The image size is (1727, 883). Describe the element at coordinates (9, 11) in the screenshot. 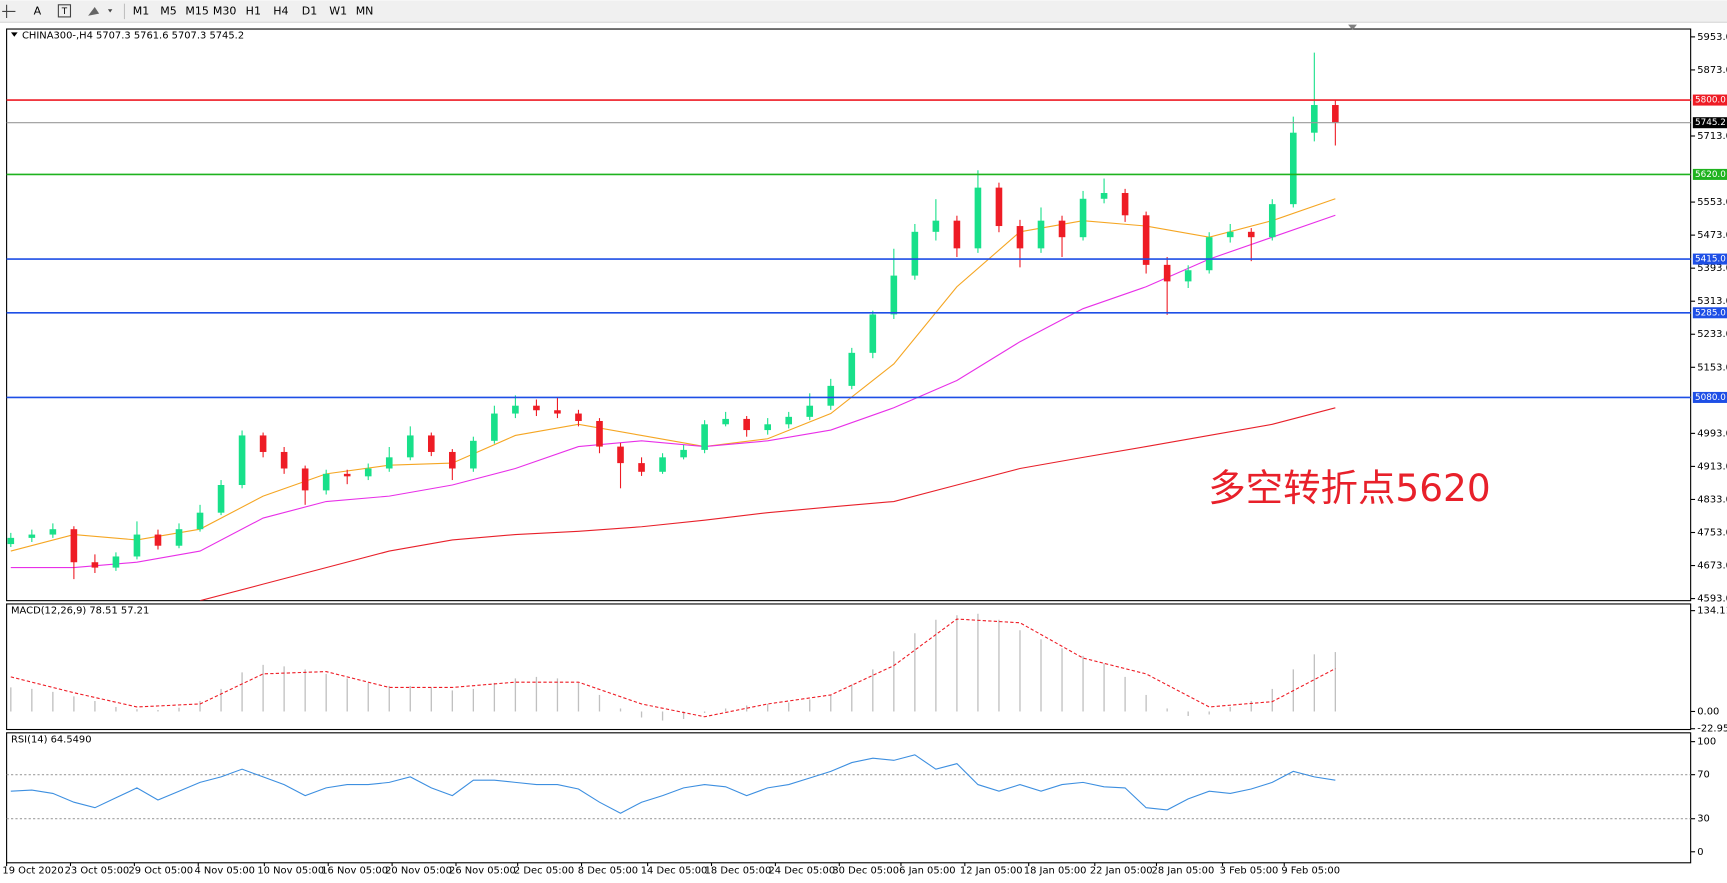

I see `crosshair-tool` at that location.